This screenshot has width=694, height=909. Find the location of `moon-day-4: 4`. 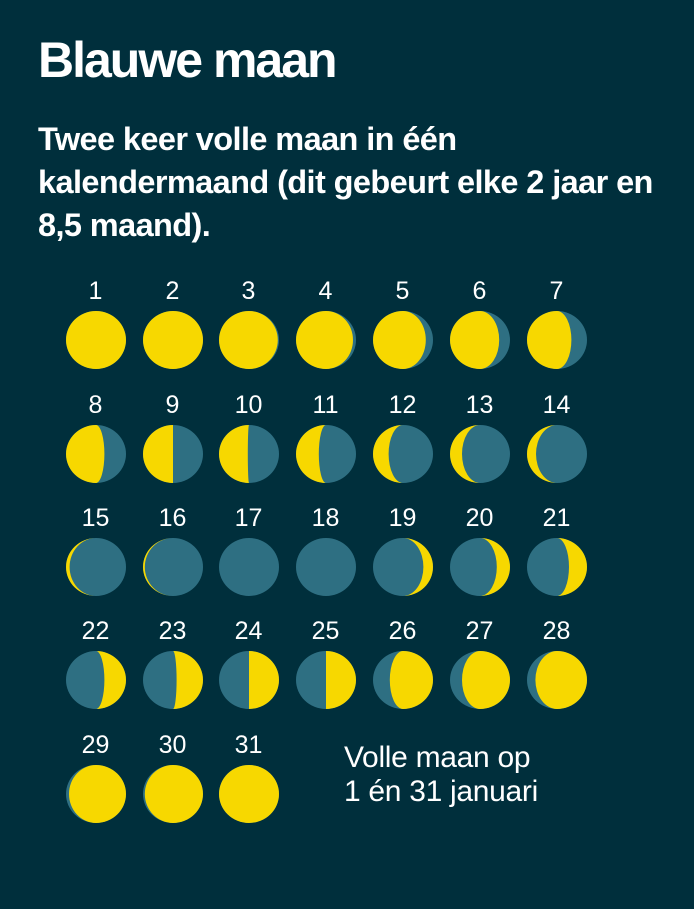

moon-day-4: 4 is located at coordinates (325, 331).